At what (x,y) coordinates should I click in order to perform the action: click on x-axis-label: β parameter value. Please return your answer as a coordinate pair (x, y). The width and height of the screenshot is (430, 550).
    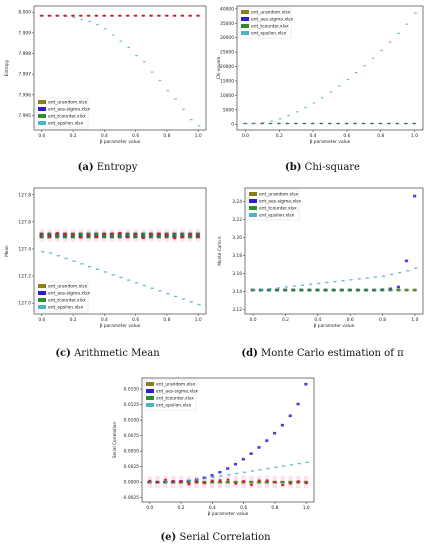
    Looking at the image, I should click on (228, 514).